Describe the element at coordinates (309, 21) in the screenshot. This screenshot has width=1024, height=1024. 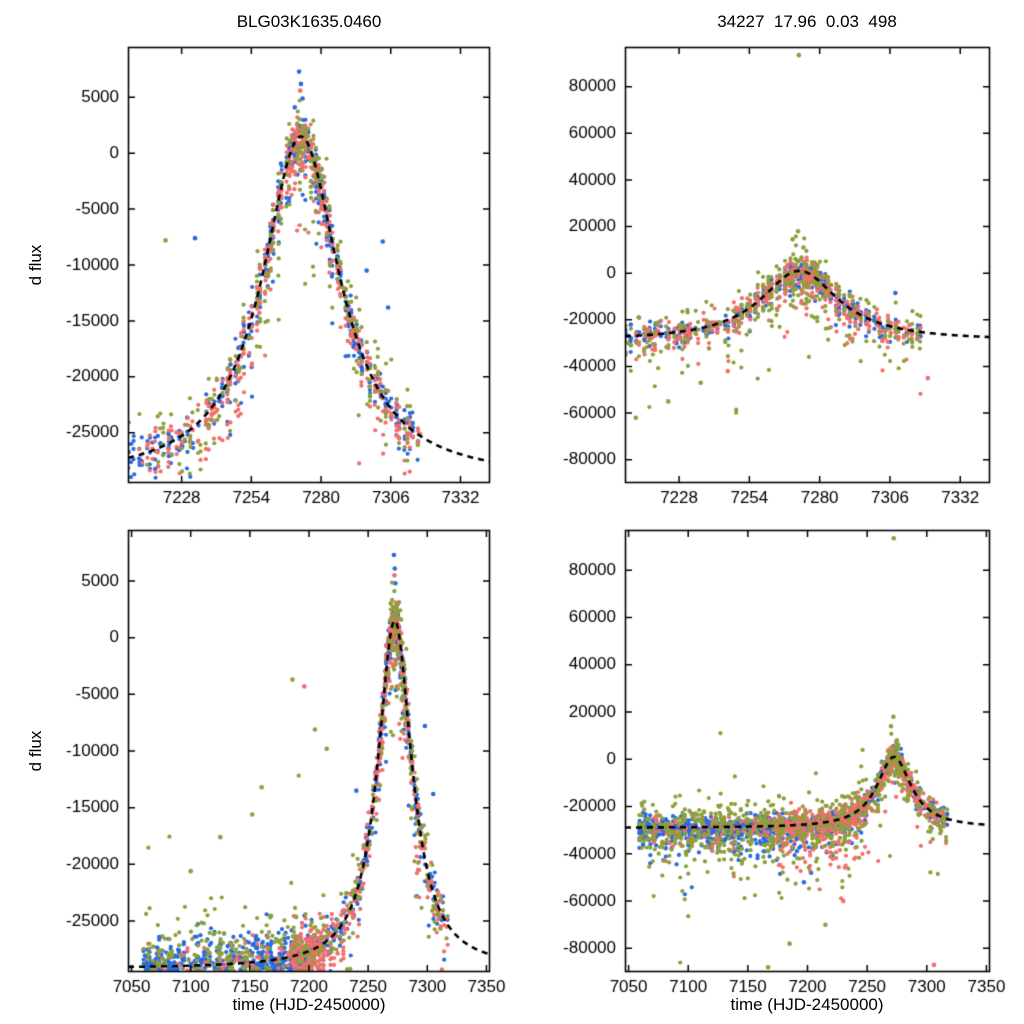
I see `panel-title-left: BLG03K1635.0460` at that location.